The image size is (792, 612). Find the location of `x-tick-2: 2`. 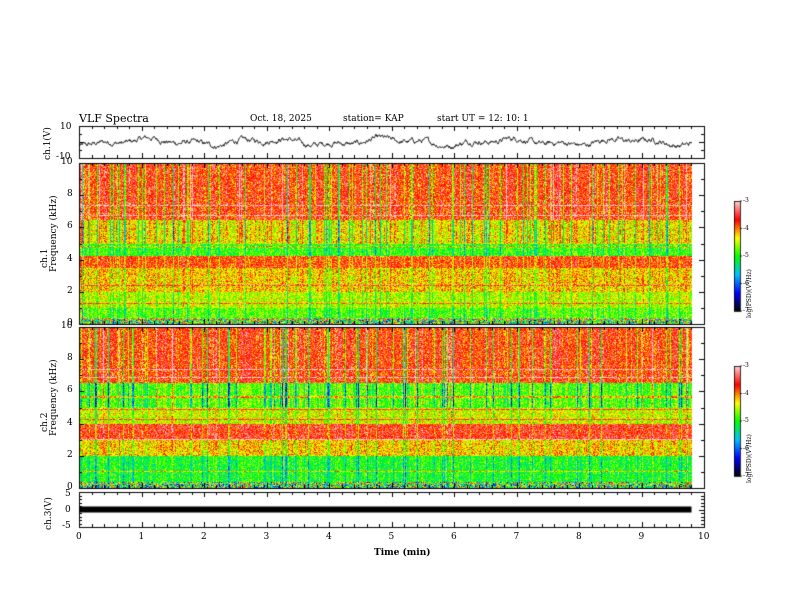

x-tick-2: 2 is located at coordinates (204, 537).